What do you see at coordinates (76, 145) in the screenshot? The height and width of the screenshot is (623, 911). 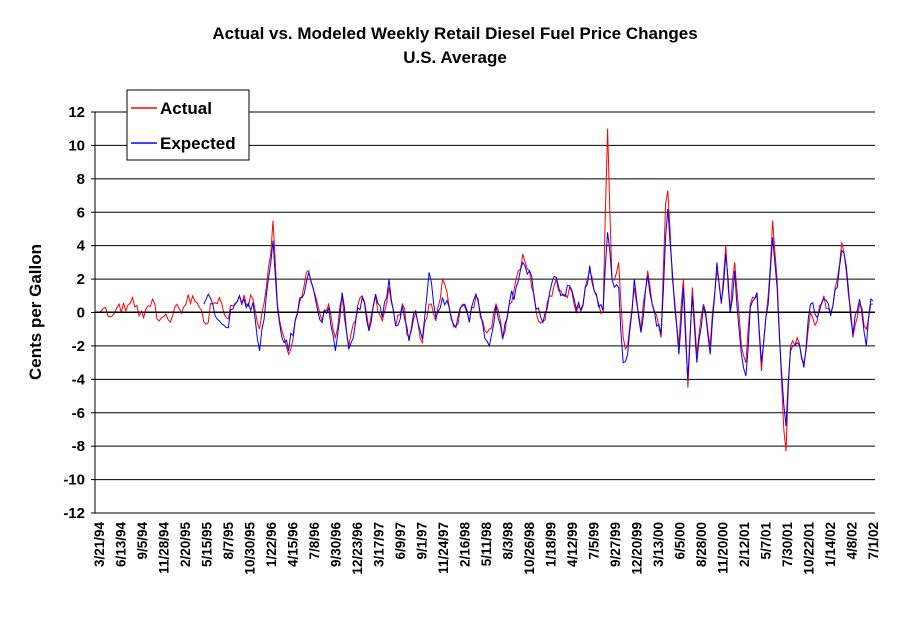 I see `y-tick-label: 10` at bounding box center [76, 145].